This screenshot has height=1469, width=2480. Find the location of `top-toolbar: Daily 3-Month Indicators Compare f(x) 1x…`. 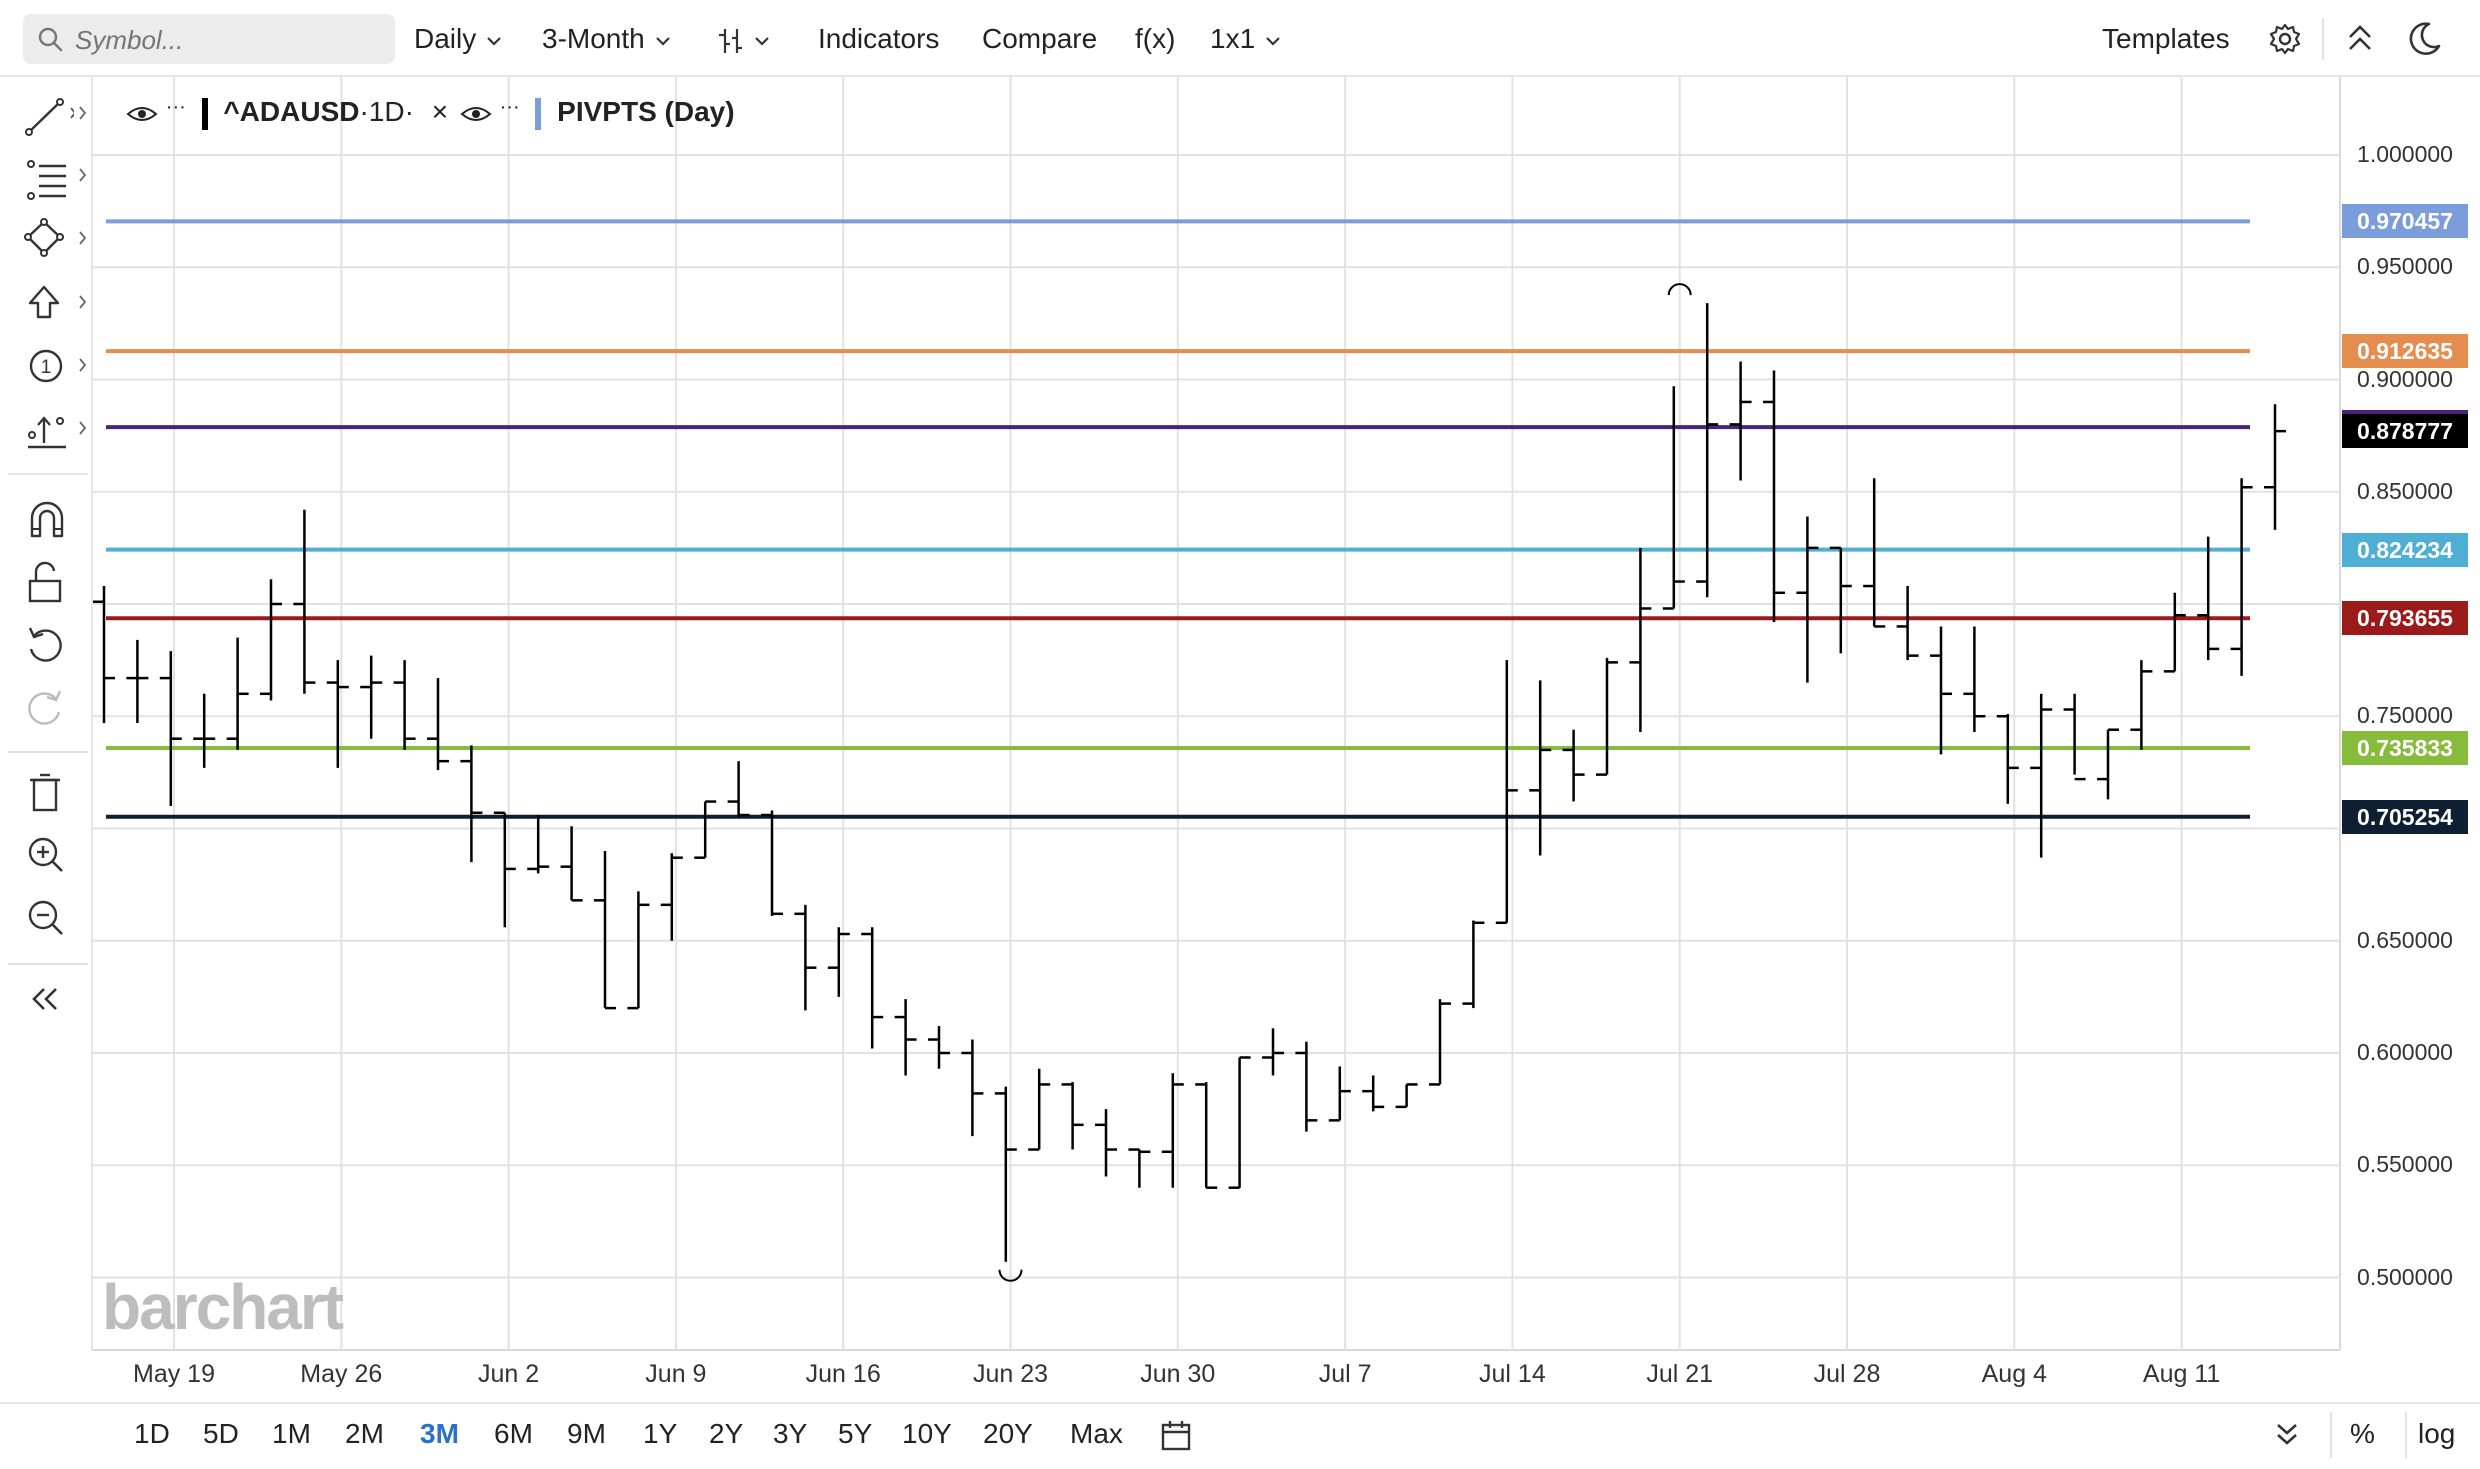

top-toolbar: Daily 3-Month Indicators Compare f(x) 1x… is located at coordinates (1240, 38).